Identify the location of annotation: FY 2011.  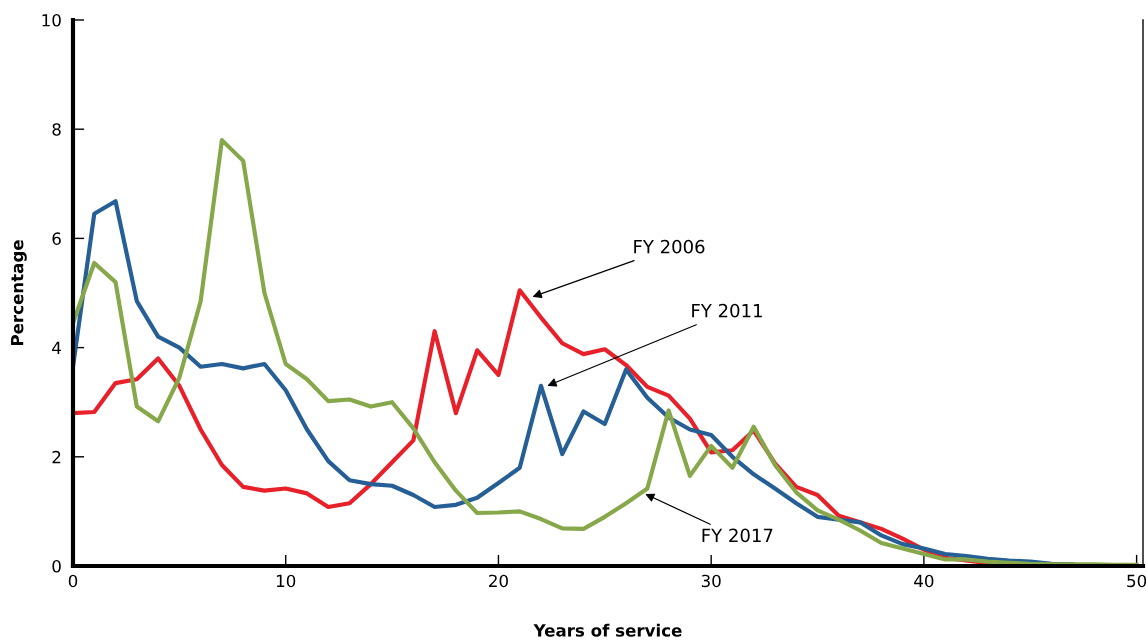
(727, 310).